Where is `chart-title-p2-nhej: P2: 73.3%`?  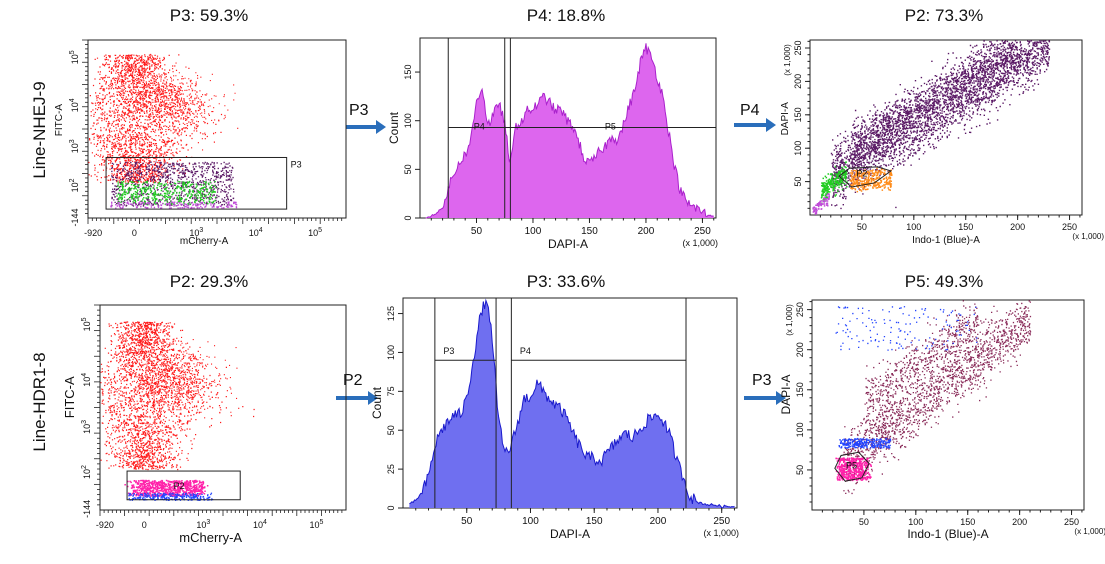
chart-title-p2-nhej: P2: 73.3% is located at coordinates (944, 15).